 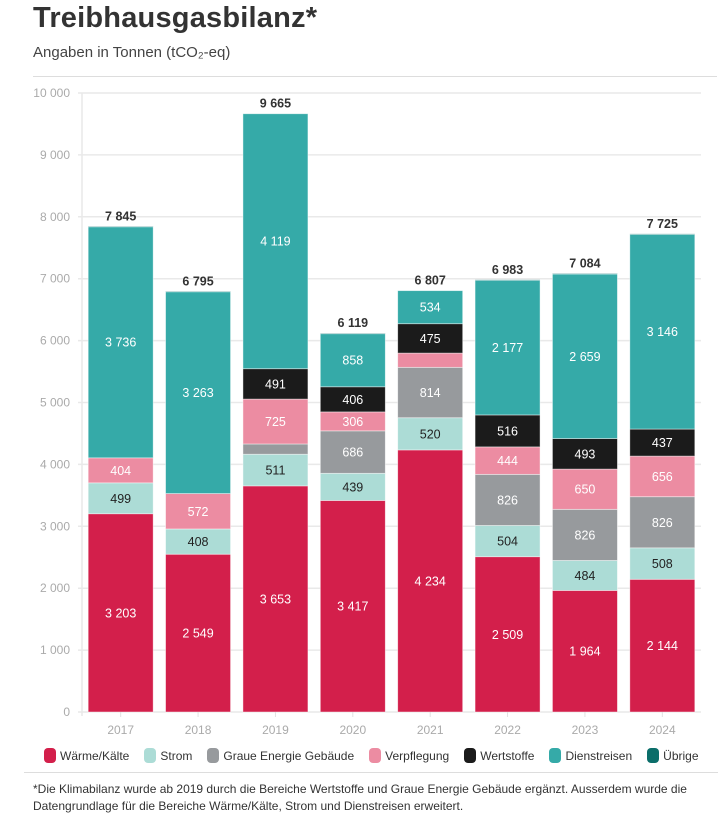 I want to click on segment-value-label: 656, so click(x=662, y=477).